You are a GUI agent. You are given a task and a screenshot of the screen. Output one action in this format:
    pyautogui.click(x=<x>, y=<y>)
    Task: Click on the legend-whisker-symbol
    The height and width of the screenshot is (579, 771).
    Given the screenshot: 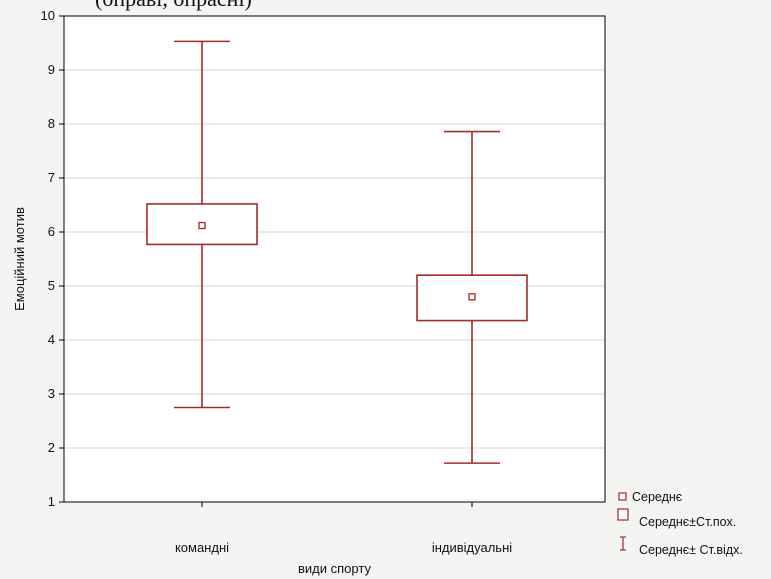 What is the action you would take?
    pyautogui.click(x=623, y=543)
    